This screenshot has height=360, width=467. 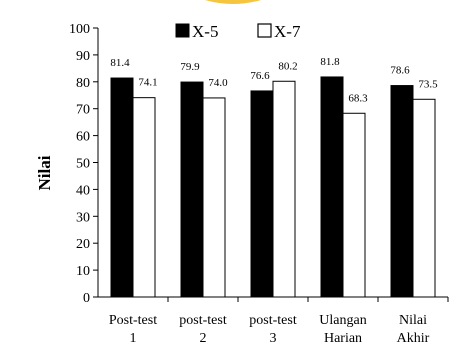 I want to click on legend: X-5 X-7, so click(x=238, y=31).